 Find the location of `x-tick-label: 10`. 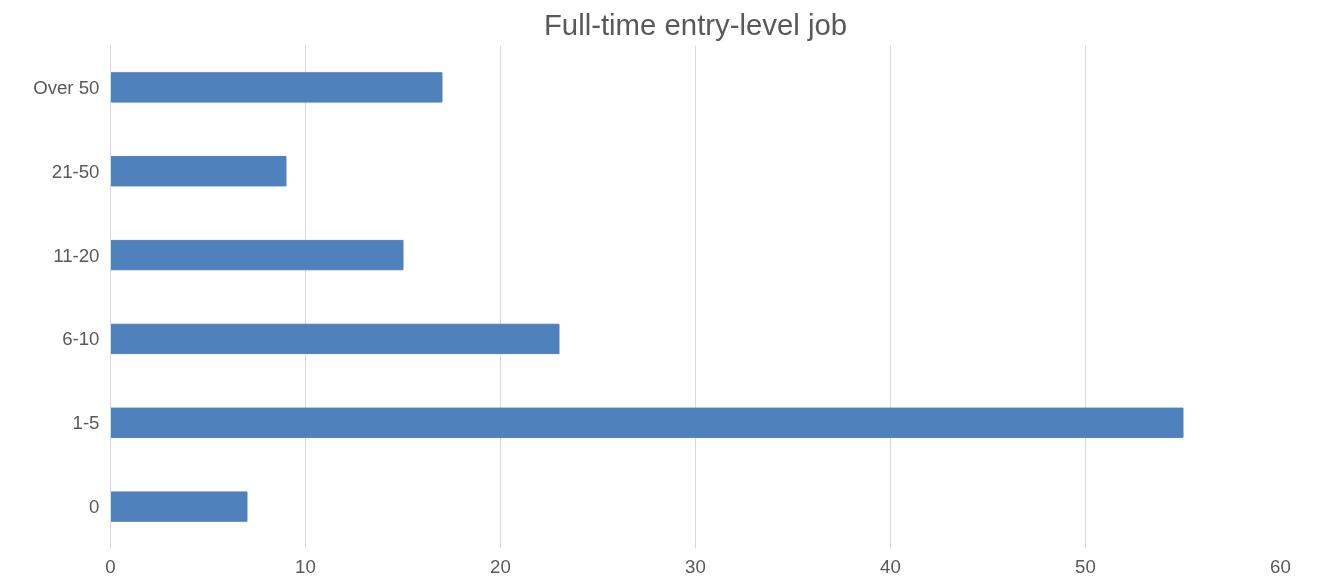

x-tick-label: 10 is located at coordinates (305, 566).